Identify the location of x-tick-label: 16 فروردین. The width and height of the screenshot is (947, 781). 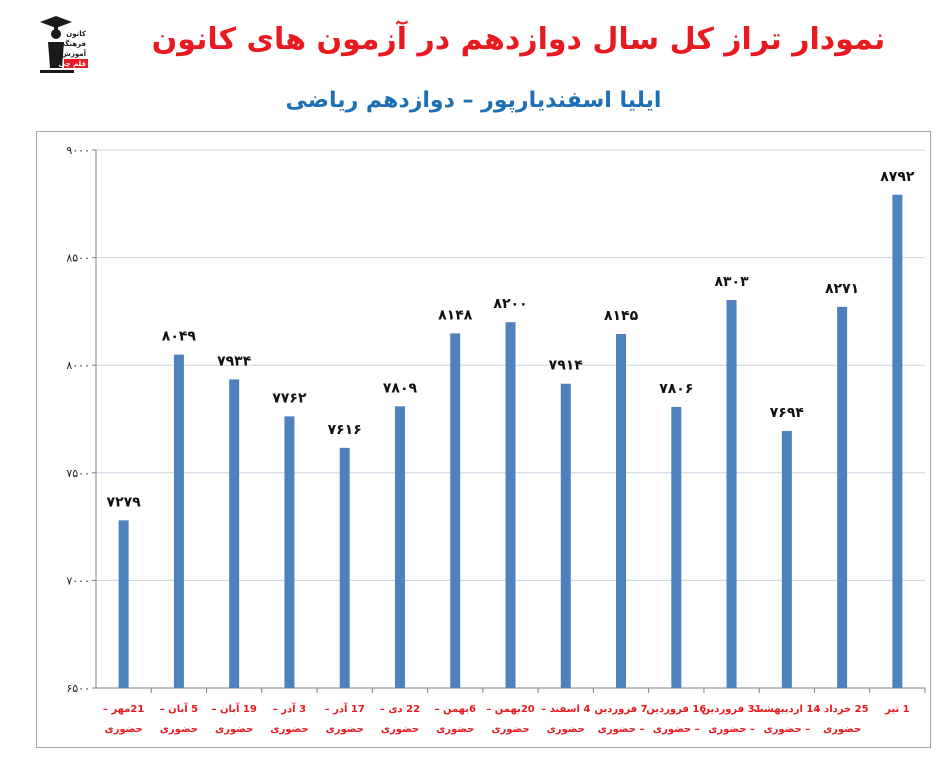
(676, 709).